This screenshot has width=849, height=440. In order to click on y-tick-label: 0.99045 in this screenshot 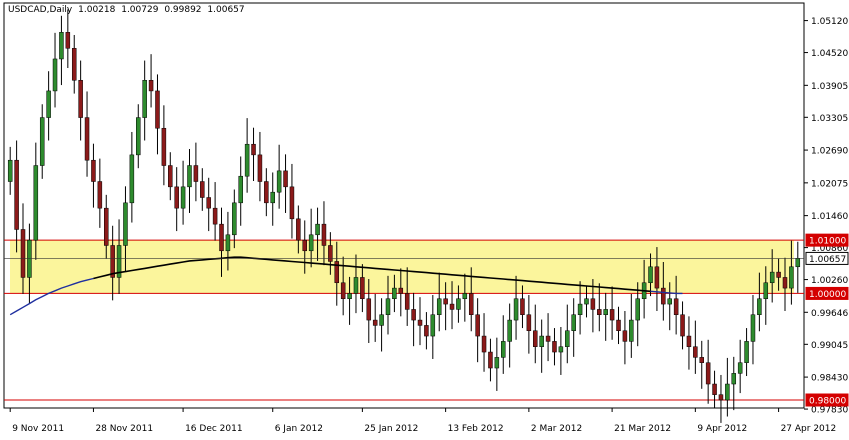, I will do `click(829, 346)`.